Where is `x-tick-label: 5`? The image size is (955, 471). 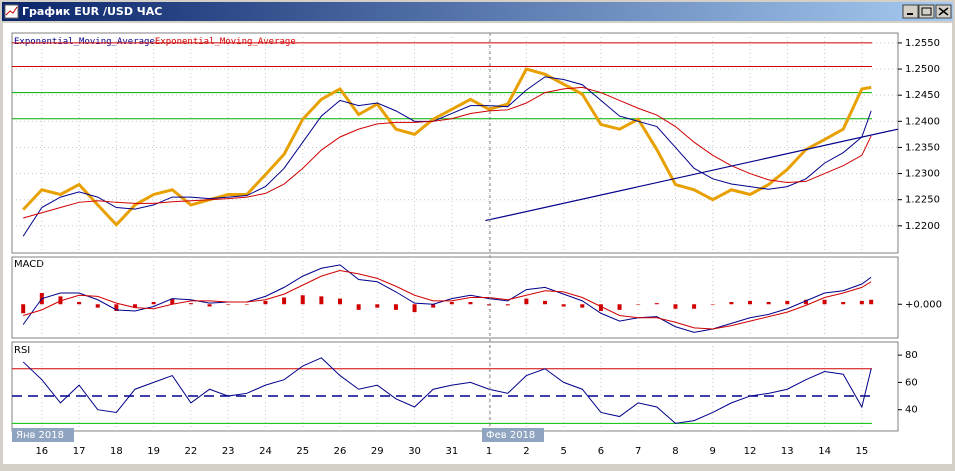 x-tick-label: 5 is located at coordinates (563, 451).